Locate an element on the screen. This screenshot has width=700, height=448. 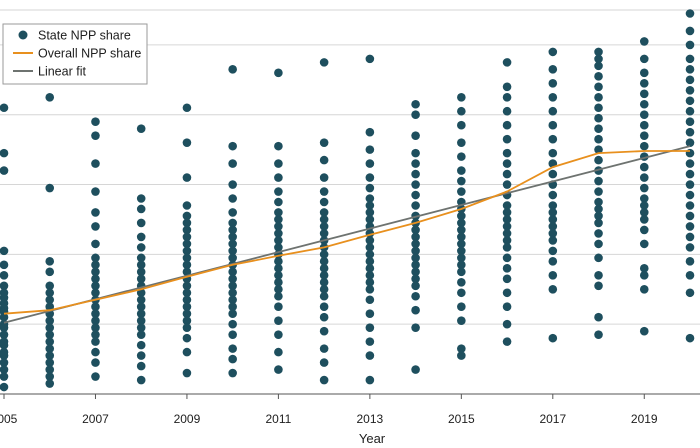
x-tick-label: 2019 is located at coordinates (644, 419).